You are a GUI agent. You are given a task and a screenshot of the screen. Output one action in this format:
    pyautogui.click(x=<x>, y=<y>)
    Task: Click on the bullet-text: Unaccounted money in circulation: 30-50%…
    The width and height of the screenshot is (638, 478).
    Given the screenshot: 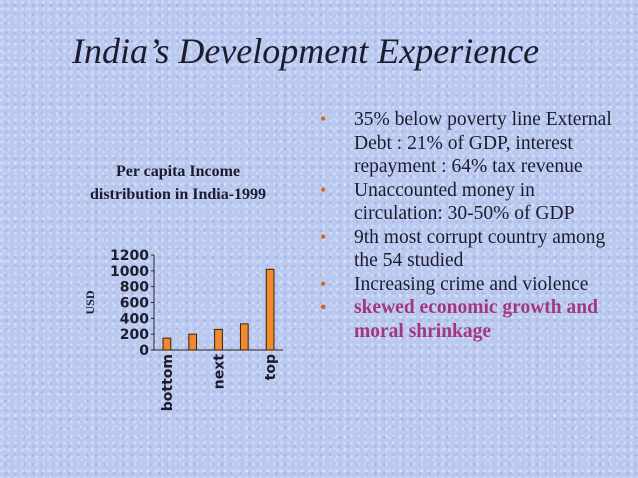 What is the action you would take?
    pyautogui.click(x=464, y=202)
    